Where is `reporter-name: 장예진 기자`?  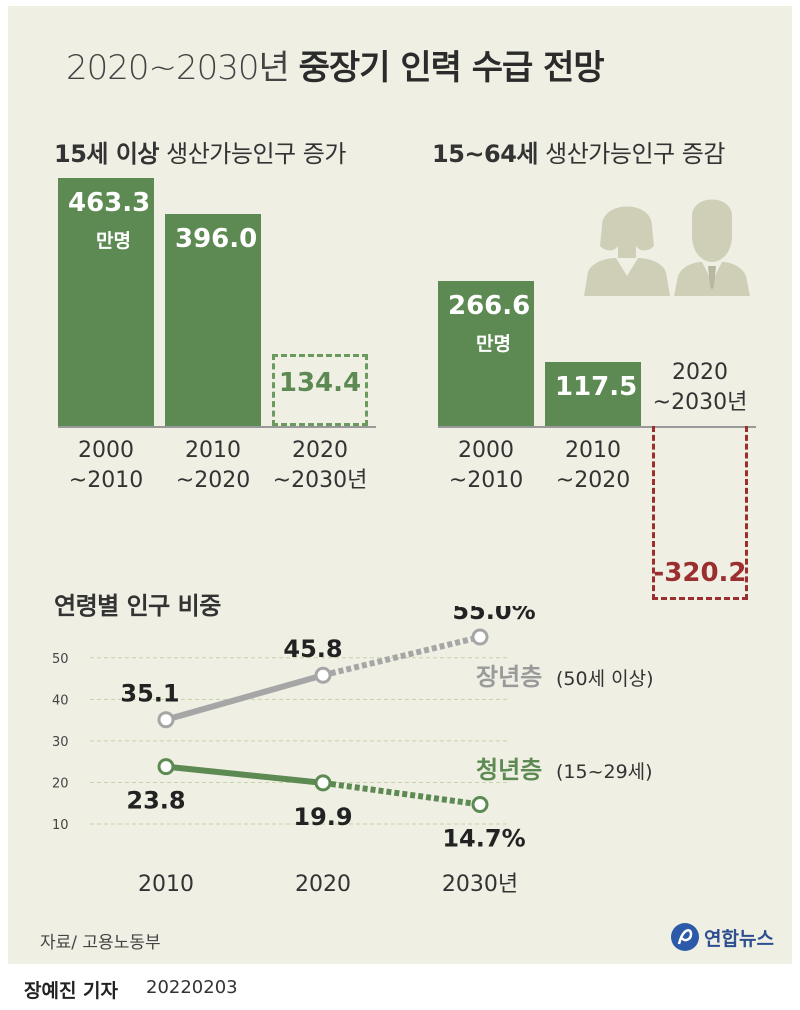
reporter-name: 장예진 기자 is located at coordinates (71, 991).